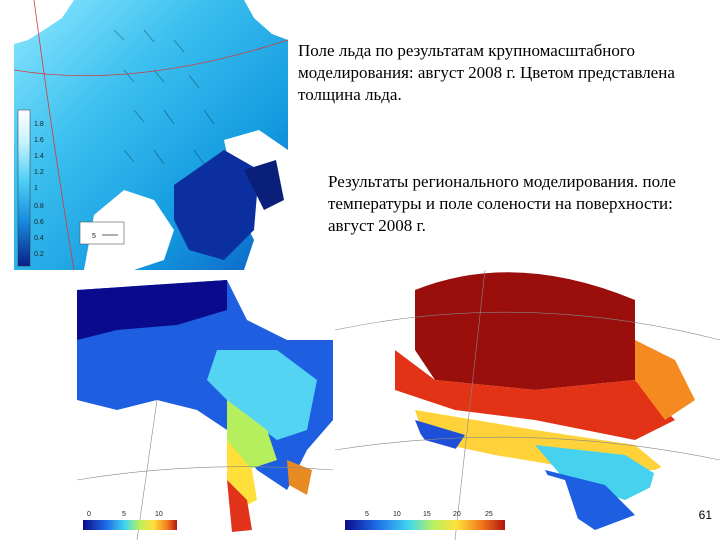 The height and width of the screenshot is (540, 720). What do you see at coordinates (262, 395) in the screenshot?
I see `mid-temp-water` at bounding box center [262, 395].